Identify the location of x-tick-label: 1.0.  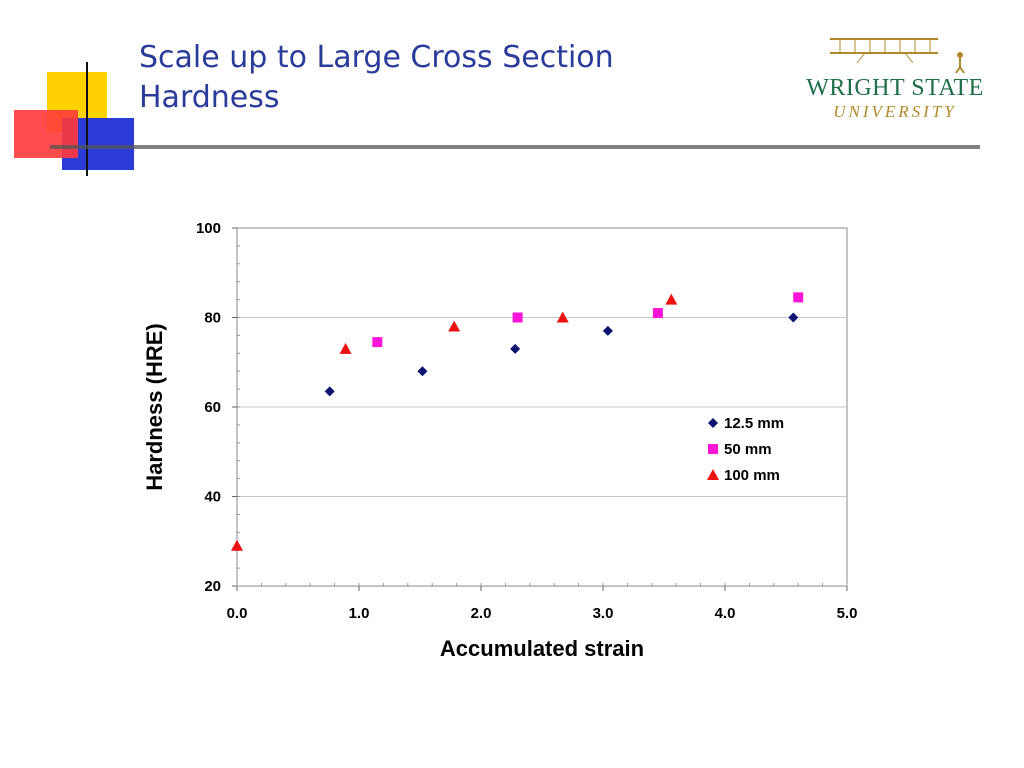
(359, 613).